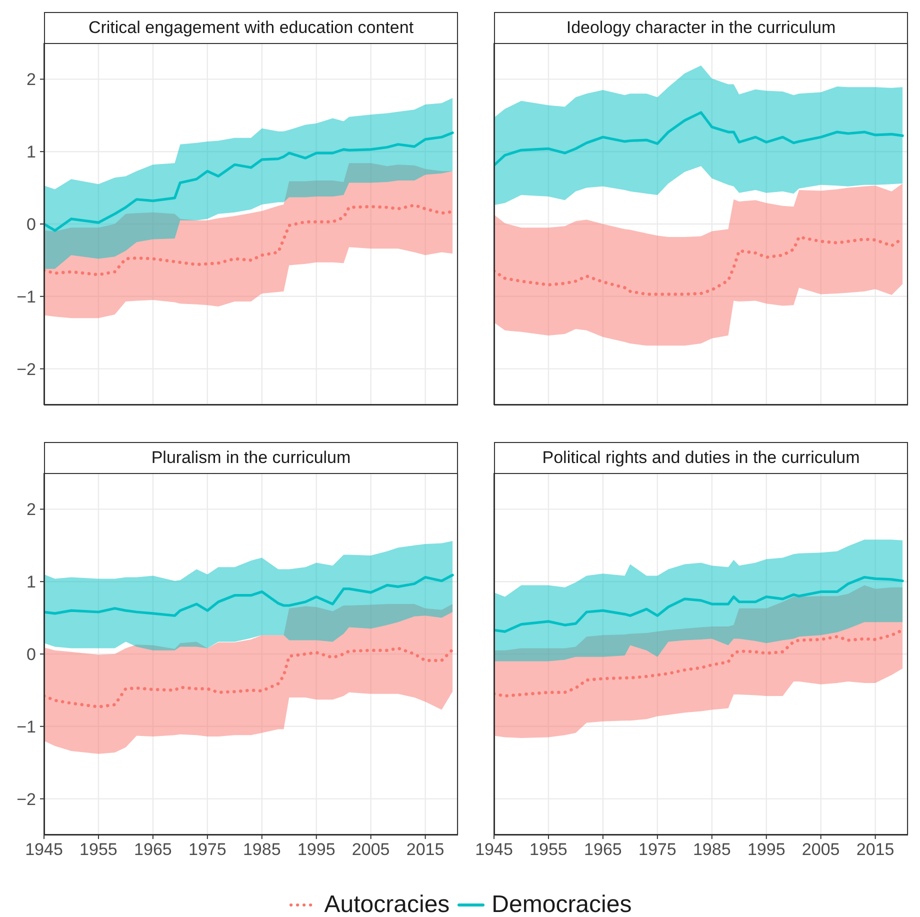 The height and width of the screenshot is (917, 920). I want to click on chart-title: Critical engagement with education content, so click(251, 28).